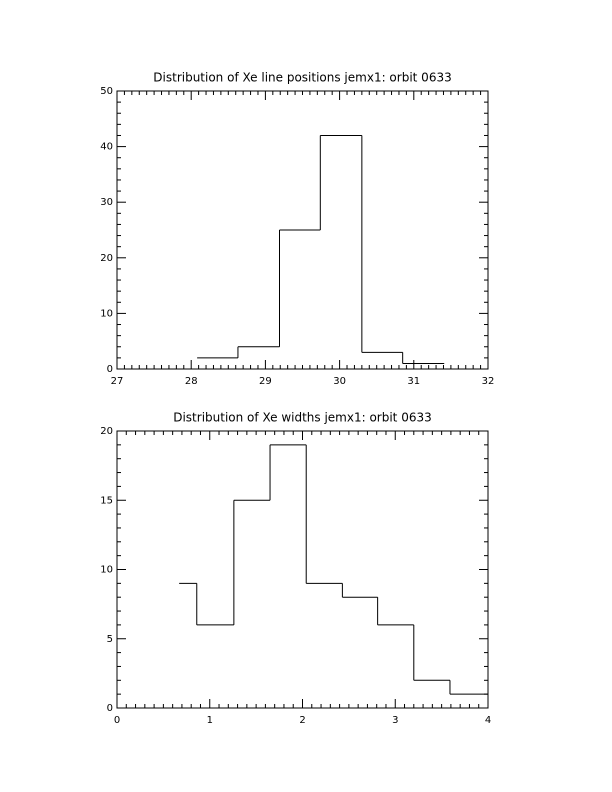 The width and height of the screenshot is (612, 792). I want to click on x-tick-label: 27, so click(117, 381).